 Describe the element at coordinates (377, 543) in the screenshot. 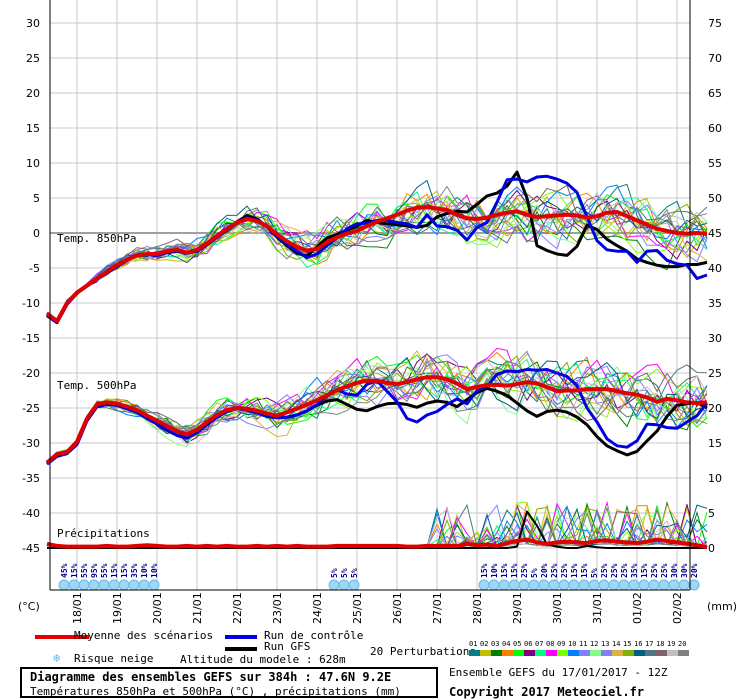

I see `series-moyenne-des-sc-narios-pr-cipitations-` at that location.